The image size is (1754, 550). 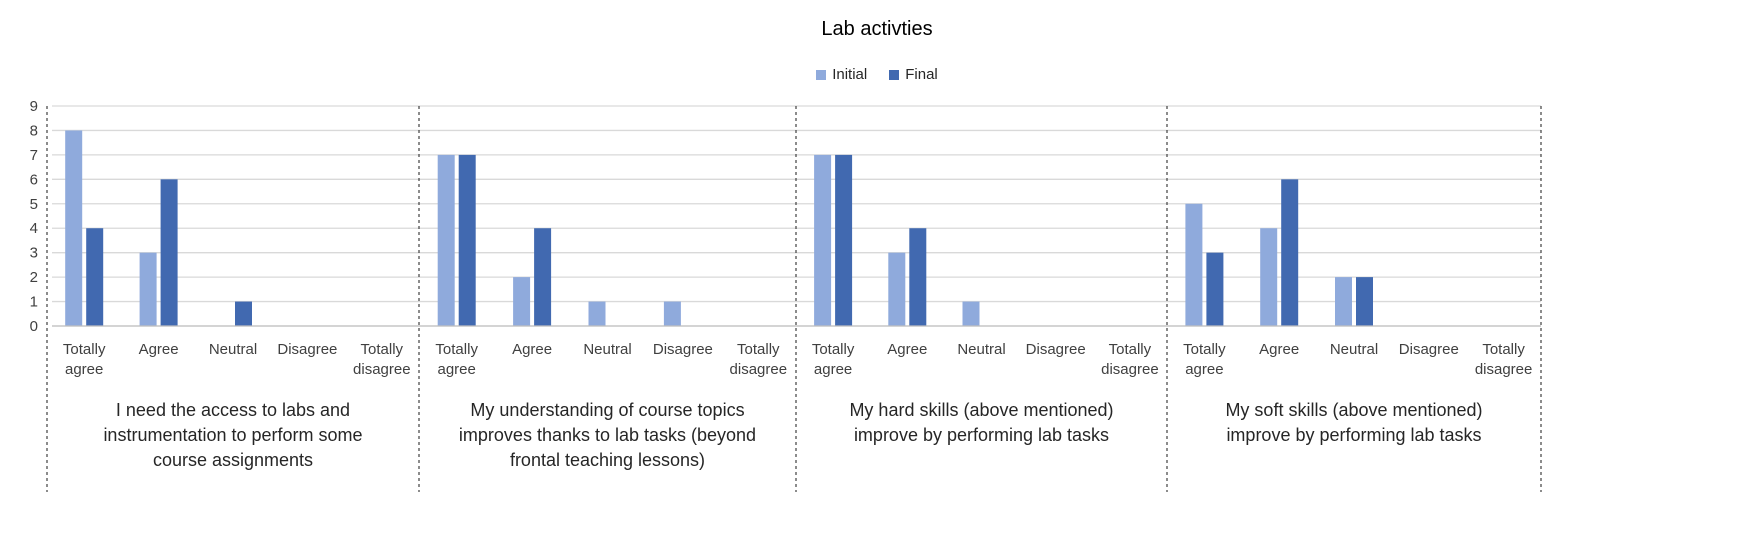 What do you see at coordinates (34, 204) in the screenshot?
I see `y-tick-label: 5` at bounding box center [34, 204].